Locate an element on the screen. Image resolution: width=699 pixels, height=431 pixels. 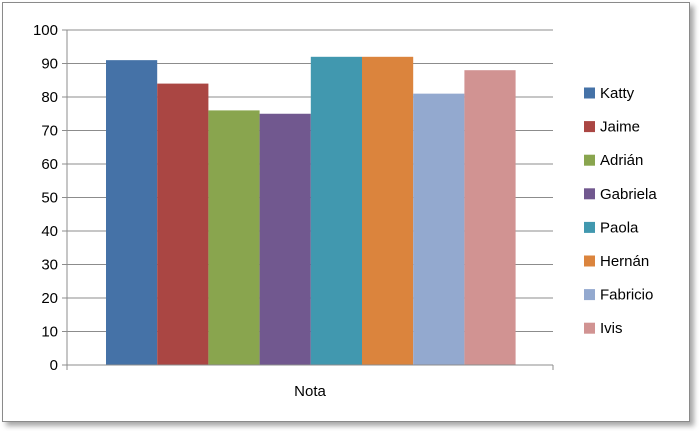
legend-label: Katty is located at coordinates (617, 93).